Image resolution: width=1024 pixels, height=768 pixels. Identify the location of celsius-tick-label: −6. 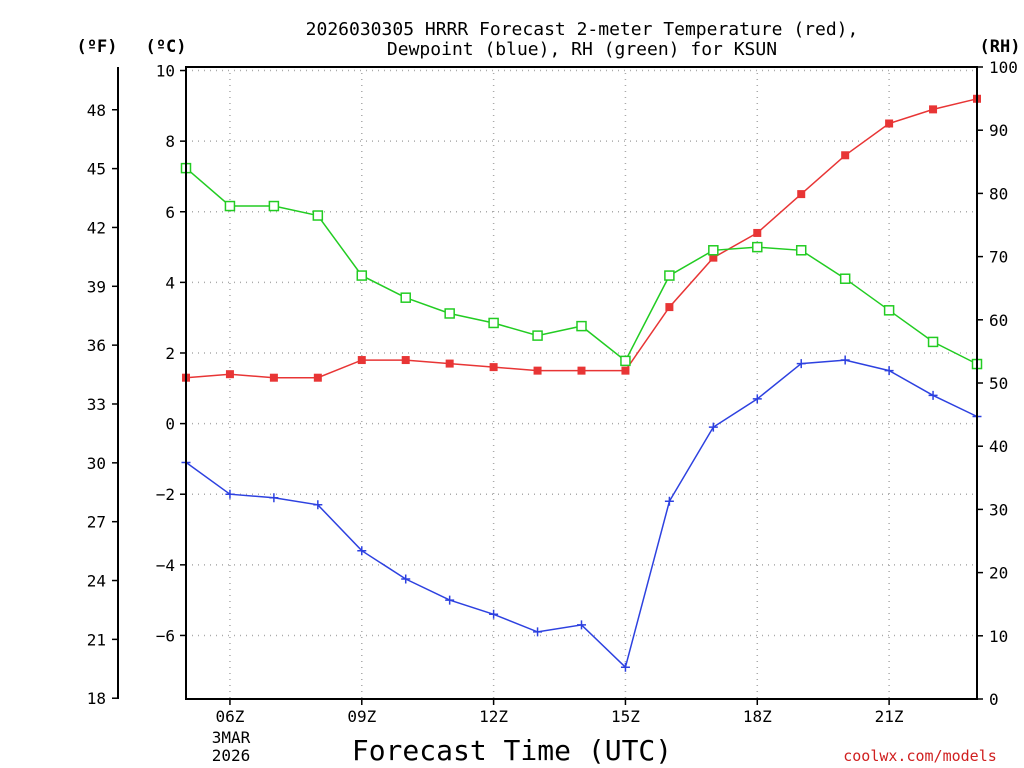
(165, 635).